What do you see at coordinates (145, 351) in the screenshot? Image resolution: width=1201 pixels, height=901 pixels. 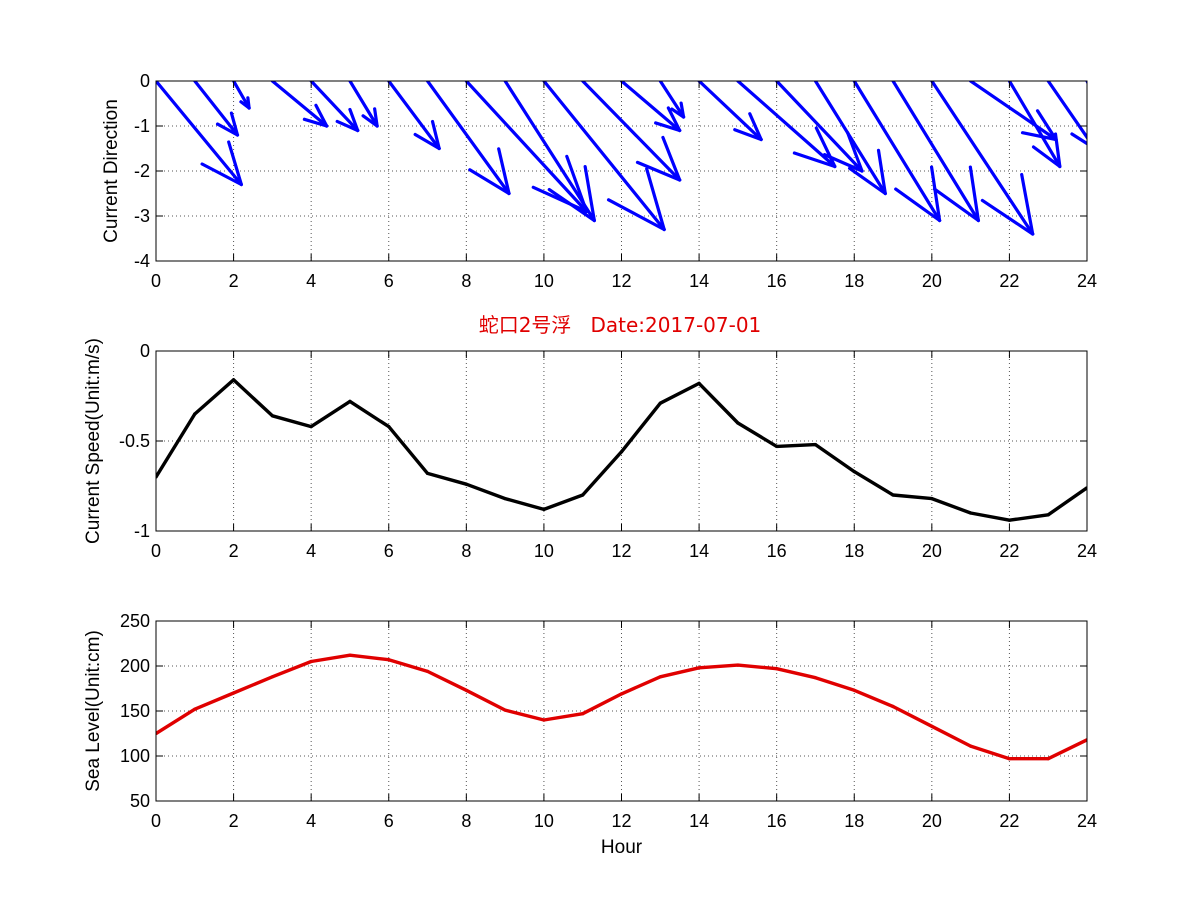 I see `y-tick-label: 0` at bounding box center [145, 351].